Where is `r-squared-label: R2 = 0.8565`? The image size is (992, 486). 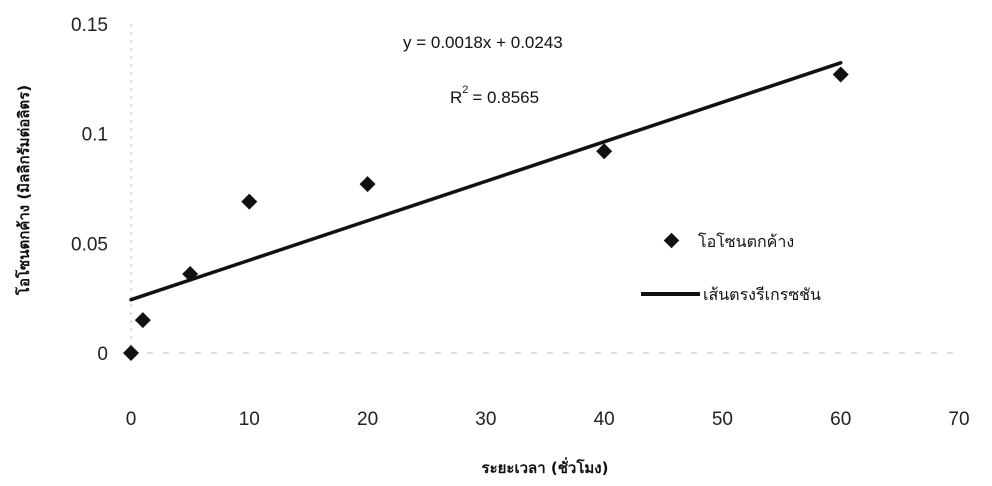
r-squared-label: R2 = 0.8565 is located at coordinates (494, 95).